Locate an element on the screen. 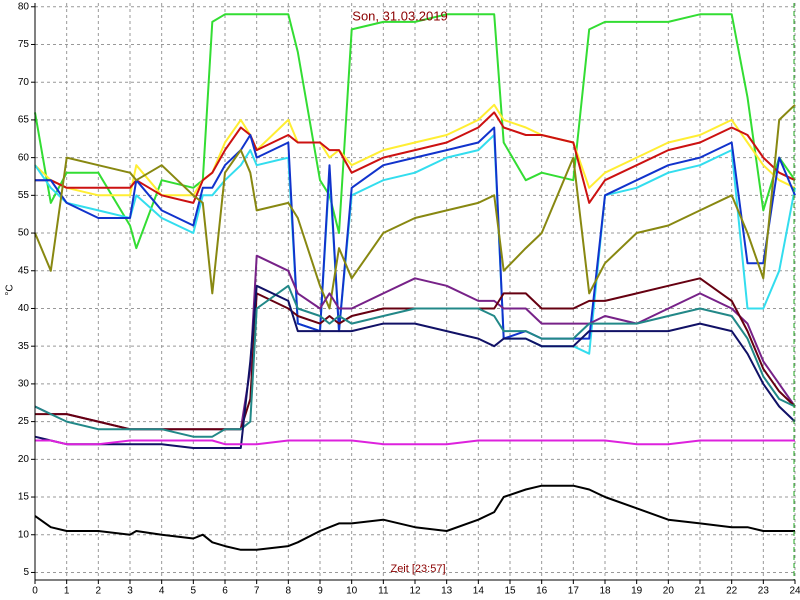  y-tick-label: 60 is located at coordinates (24, 157).